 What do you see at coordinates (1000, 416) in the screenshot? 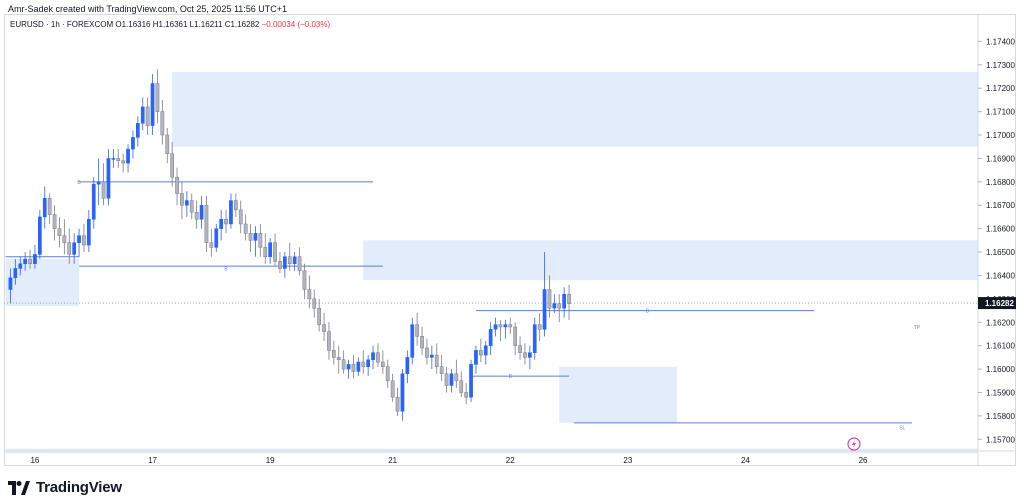
I see `price-tick-label: 1.15800` at bounding box center [1000, 416].